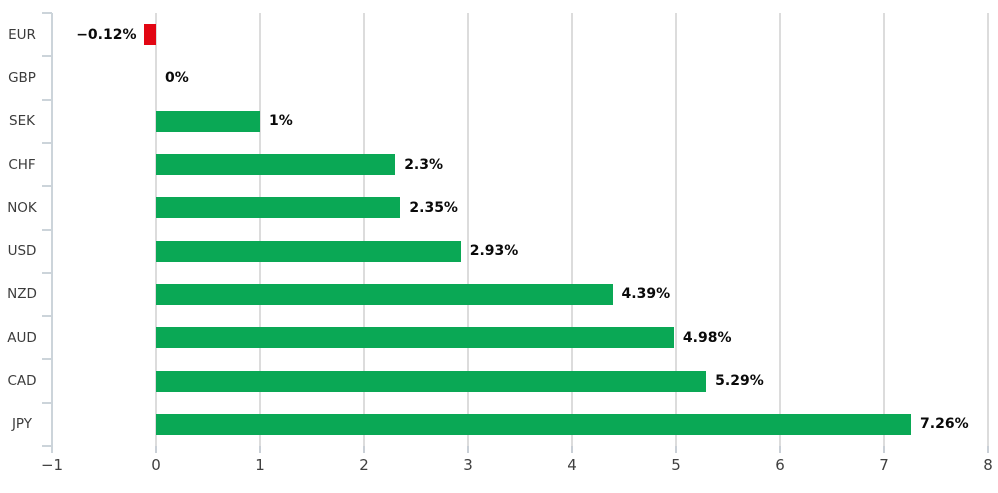 The width and height of the screenshot is (998, 493). Describe the element at coordinates (22, 251) in the screenshot. I see `category-label: USD` at that location.